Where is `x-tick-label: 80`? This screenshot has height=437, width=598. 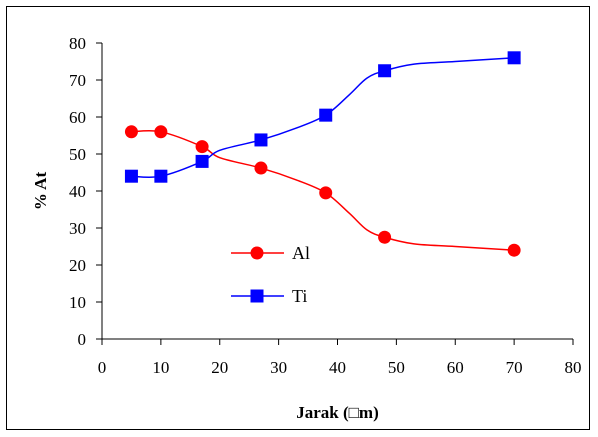
x-tick-label: 80 is located at coordinates (573, 367).